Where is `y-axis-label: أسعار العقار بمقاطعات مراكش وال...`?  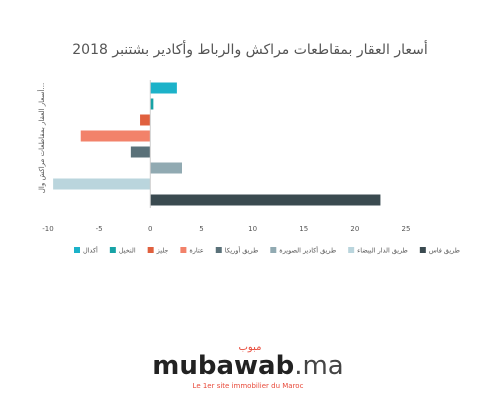
y-axis-label: أسعار العقار بمقاطعات مراكش وال... is located at coordinates (41, 138).